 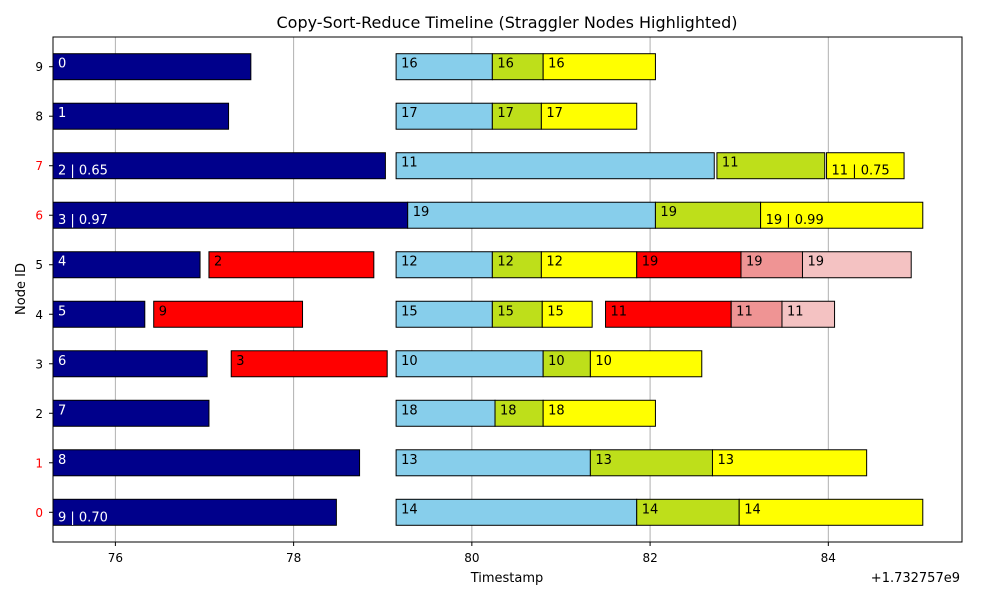 I want to click on bar-label: 9 | 0.70, so click(x=83, y=517).